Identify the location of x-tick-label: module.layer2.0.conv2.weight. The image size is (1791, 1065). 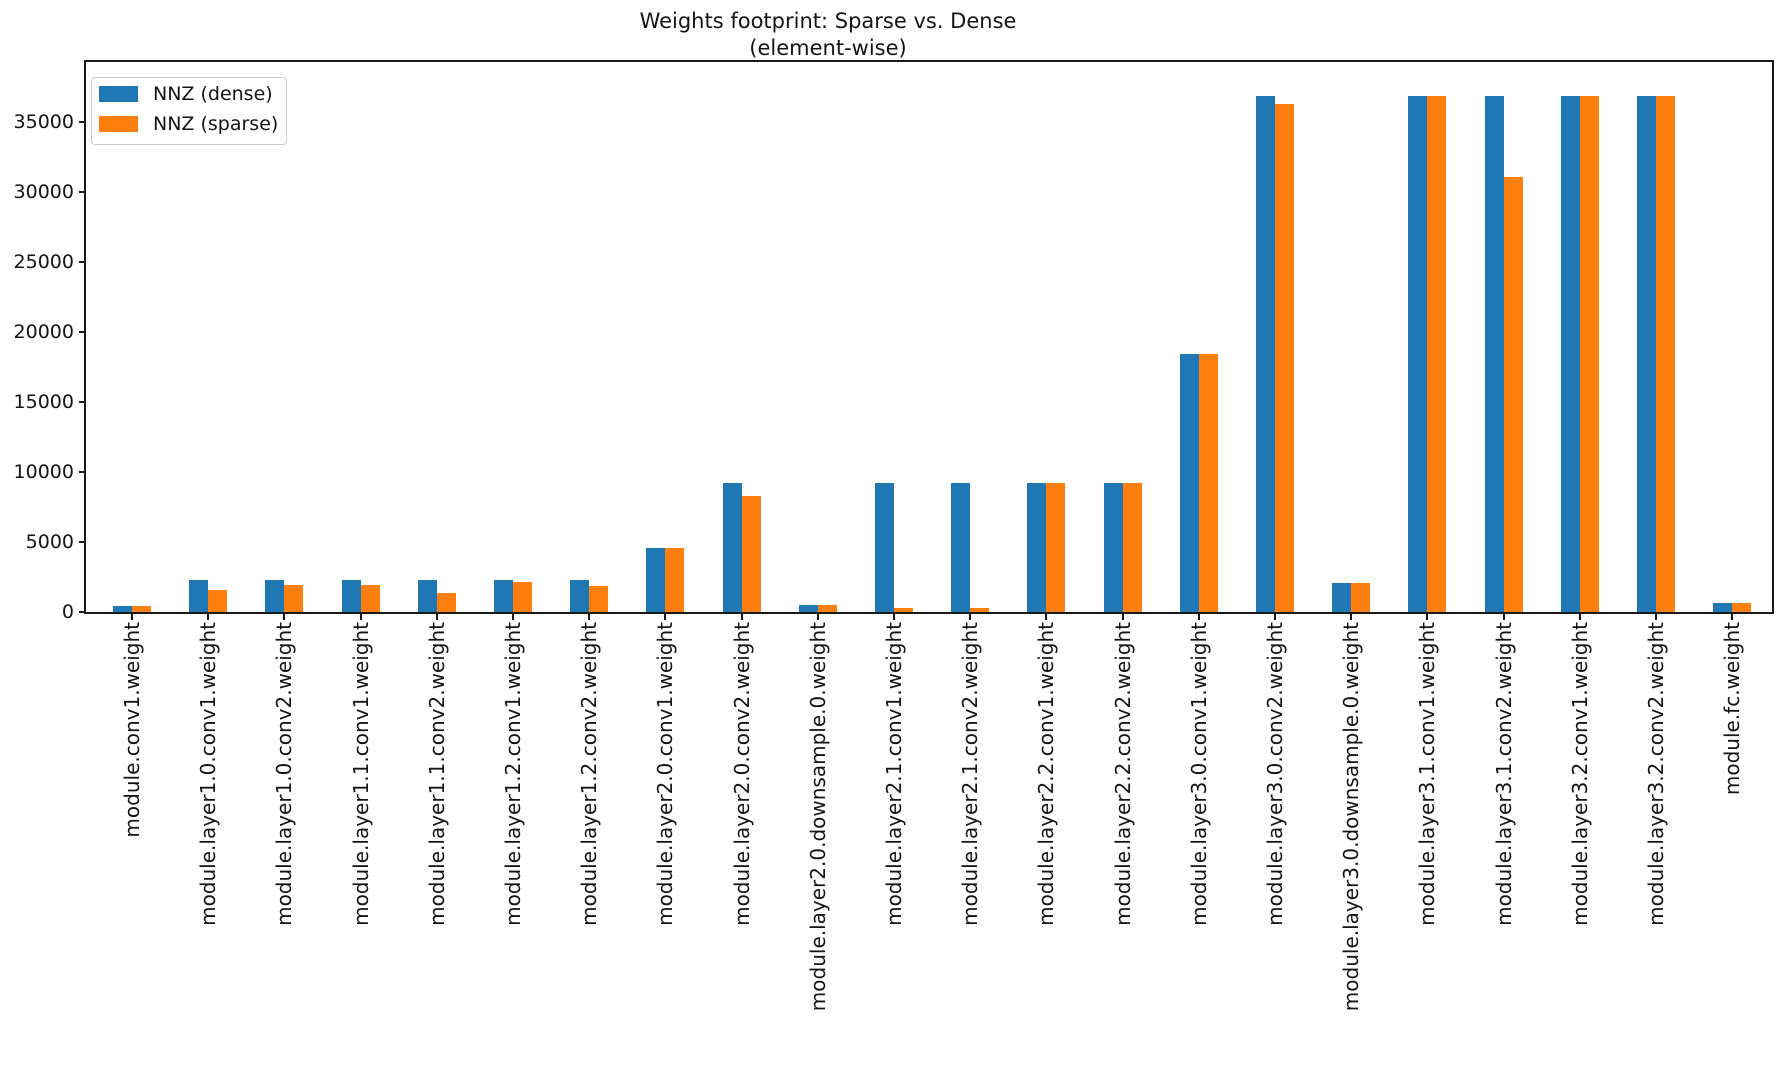
(741, 774).